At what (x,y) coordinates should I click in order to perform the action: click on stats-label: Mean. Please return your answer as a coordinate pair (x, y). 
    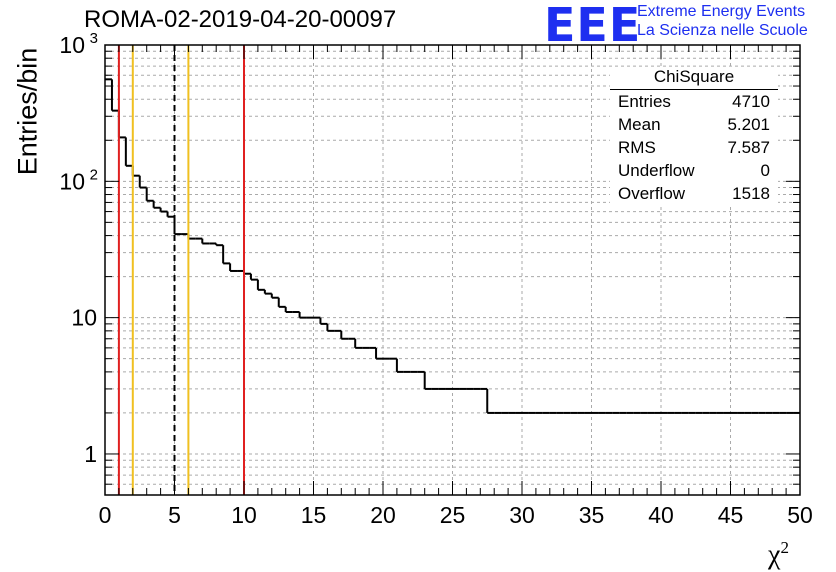
    Looking at the image, I should click on (639, 124).